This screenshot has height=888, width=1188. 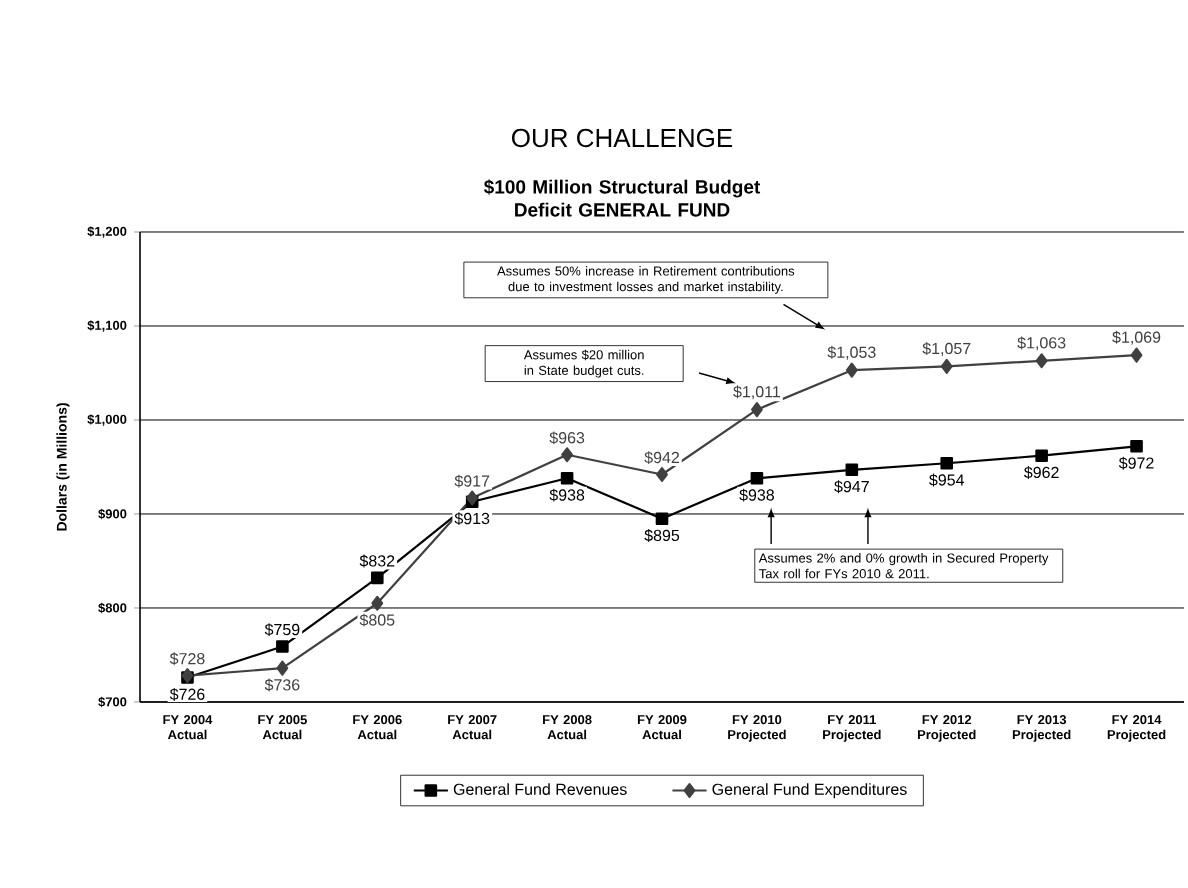 I want to click on data-label: $962, so click(x=1041, y=473).